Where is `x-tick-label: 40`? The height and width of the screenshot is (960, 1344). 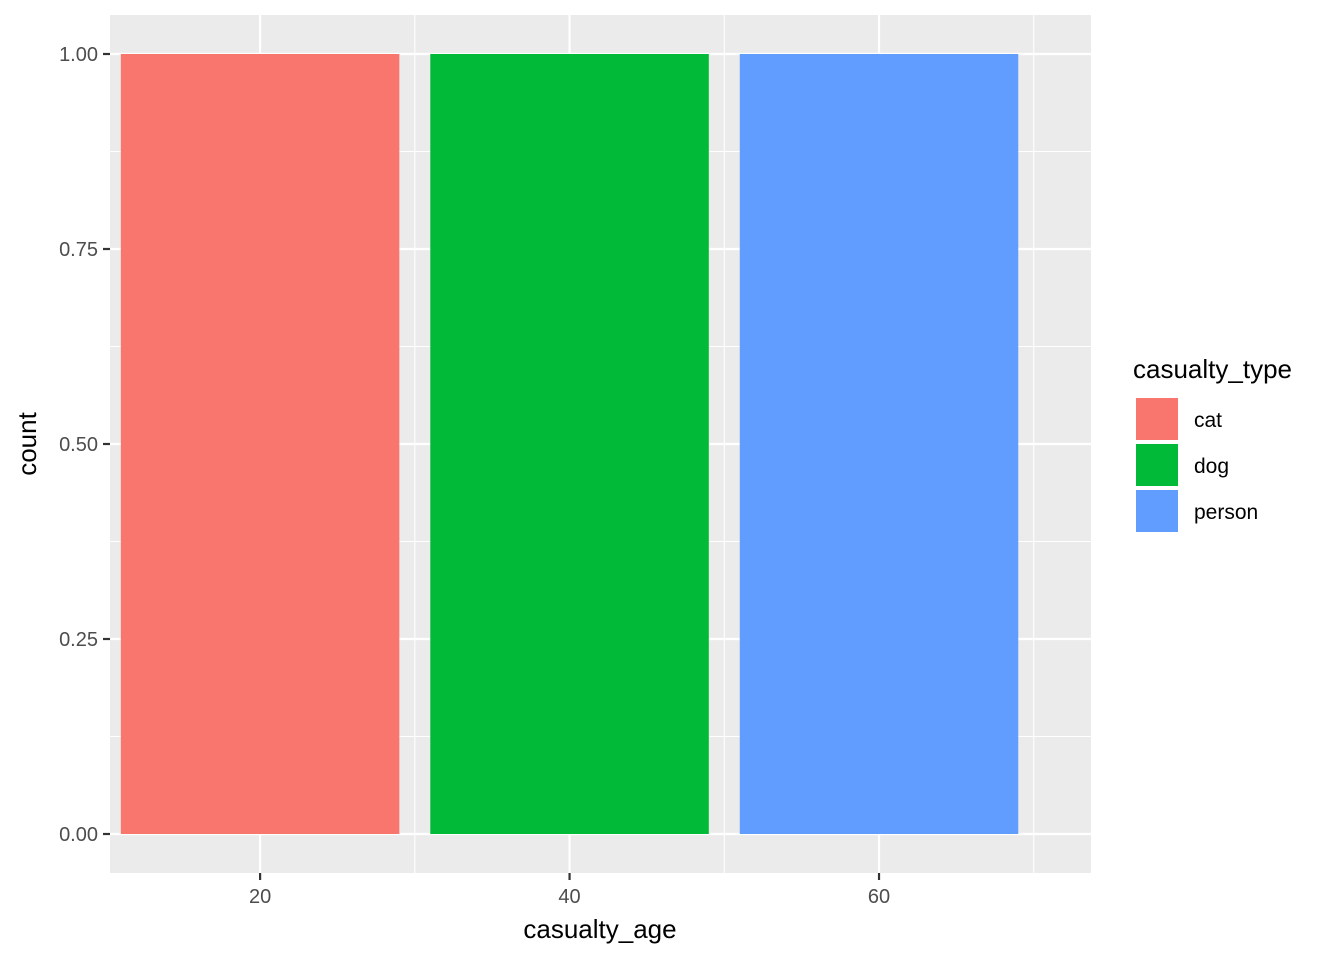
x-tick-label: 40 is located at coordinates (569, 897).